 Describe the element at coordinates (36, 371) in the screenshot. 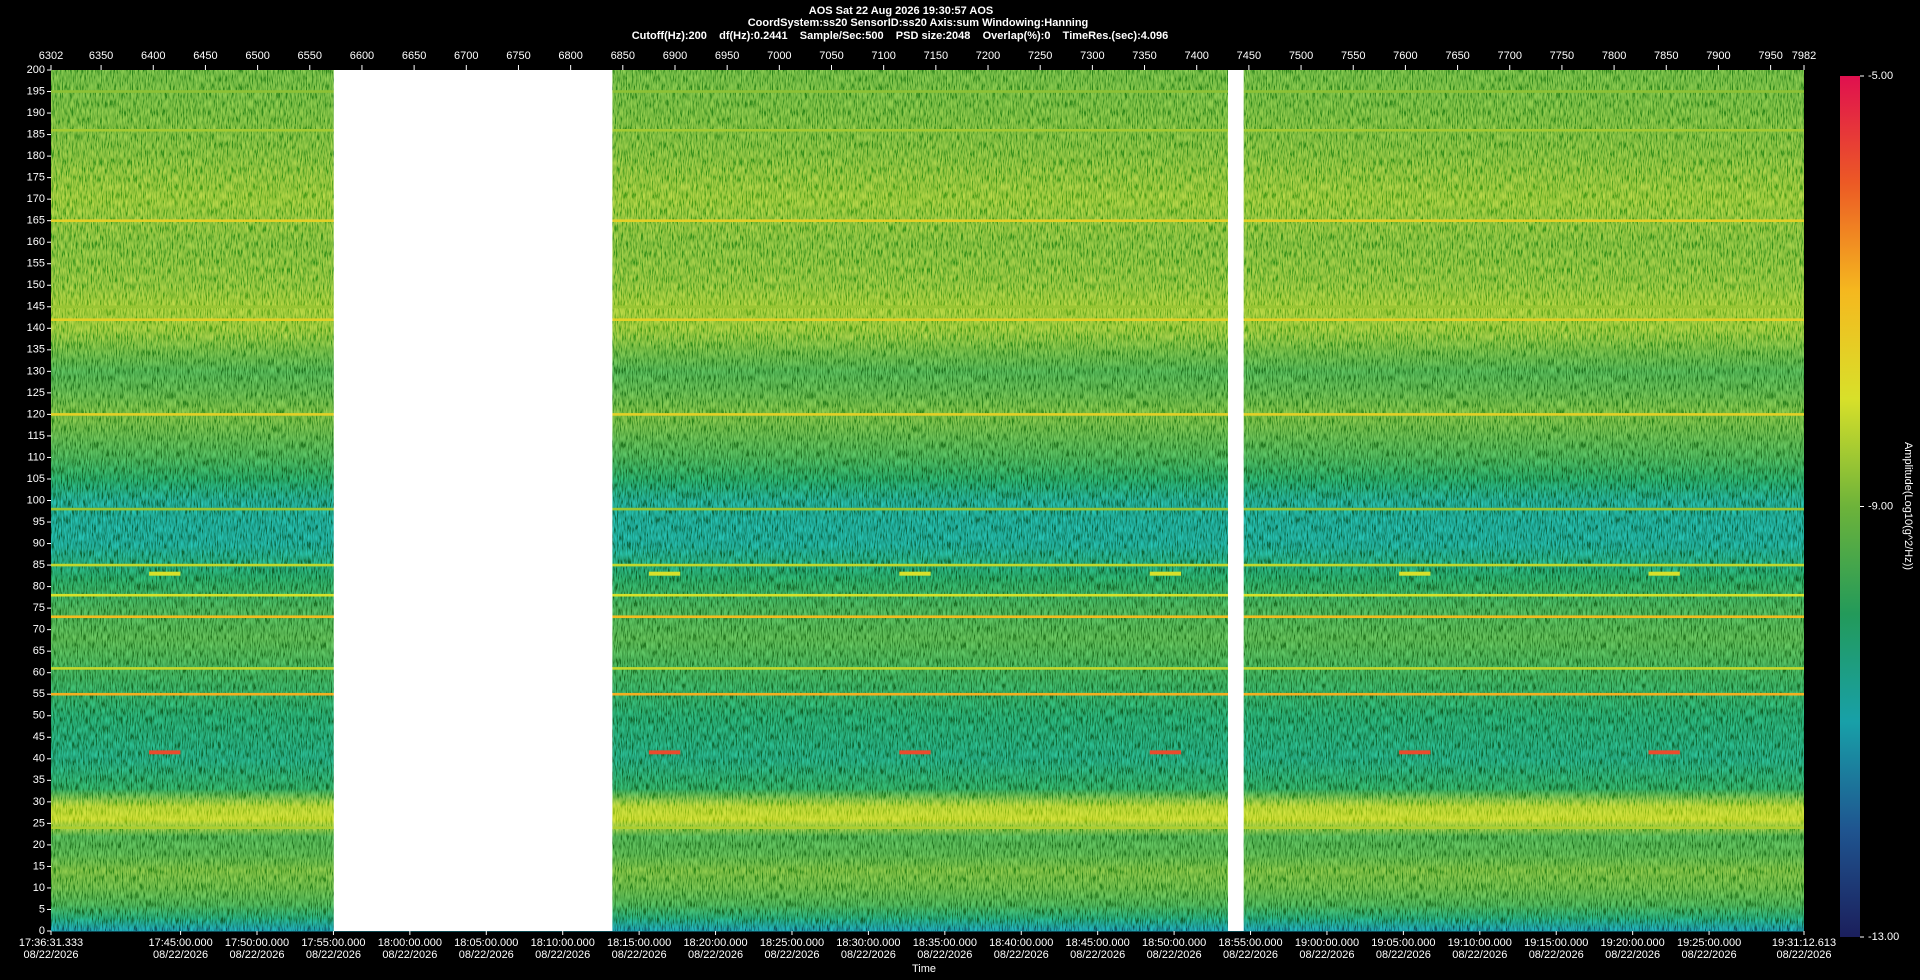

I see `y-tick-label: 130` at that location.